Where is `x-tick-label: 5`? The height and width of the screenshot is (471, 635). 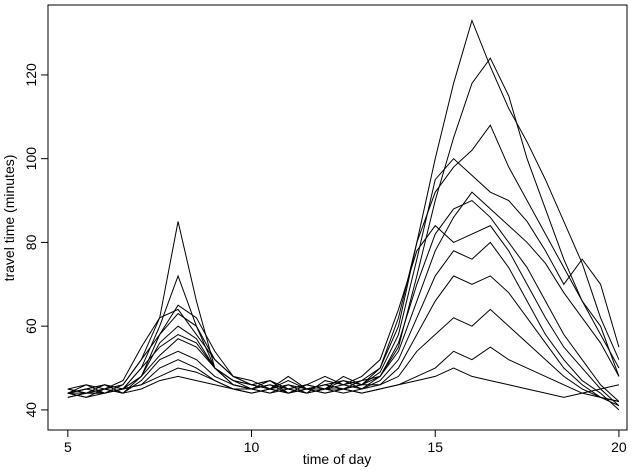
x-tick-label: 5 is located at coordinates (68, 447).